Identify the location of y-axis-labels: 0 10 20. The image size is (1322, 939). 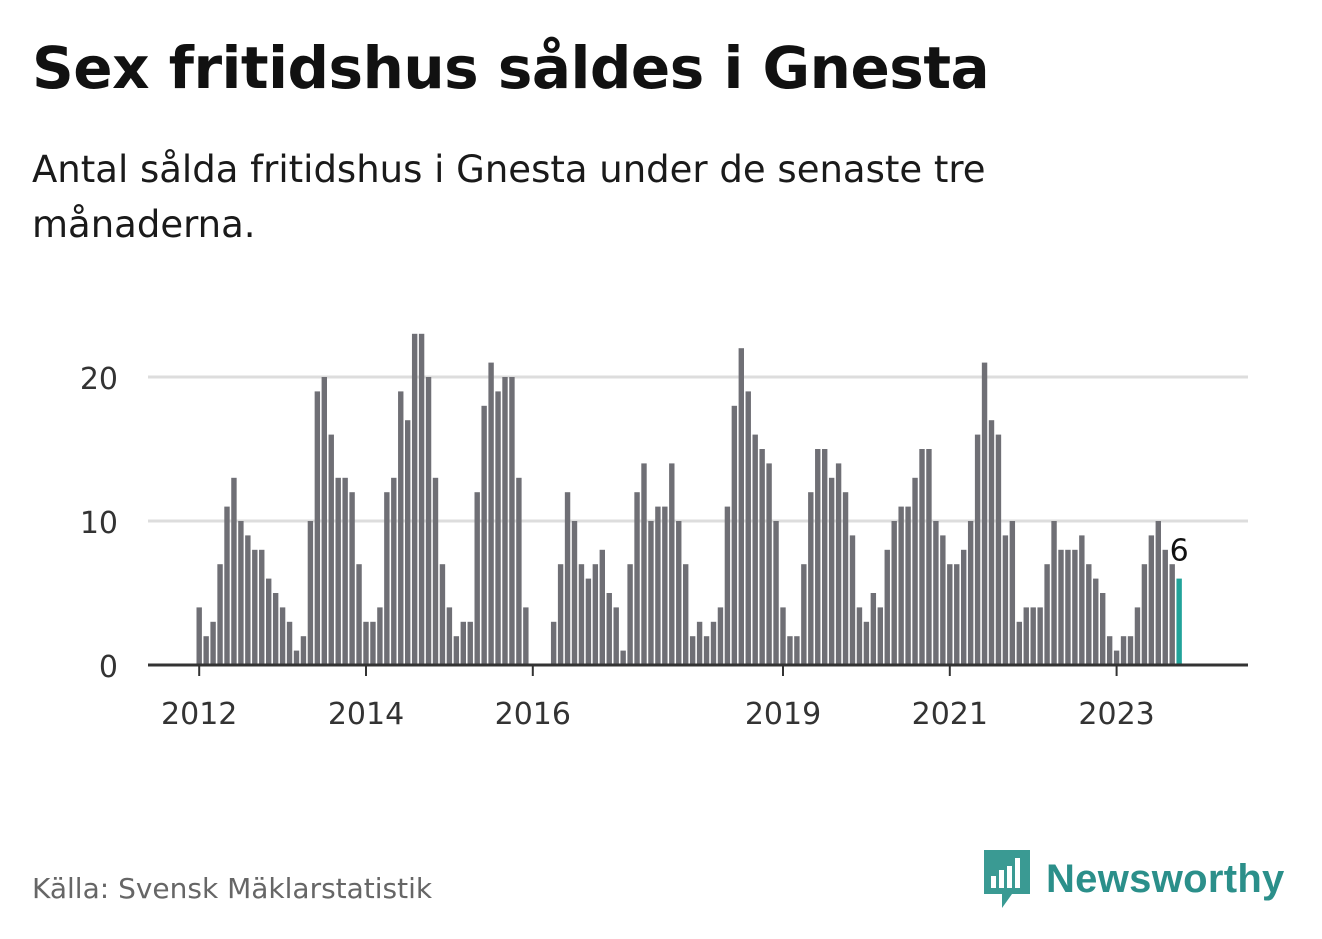
(99, 523).